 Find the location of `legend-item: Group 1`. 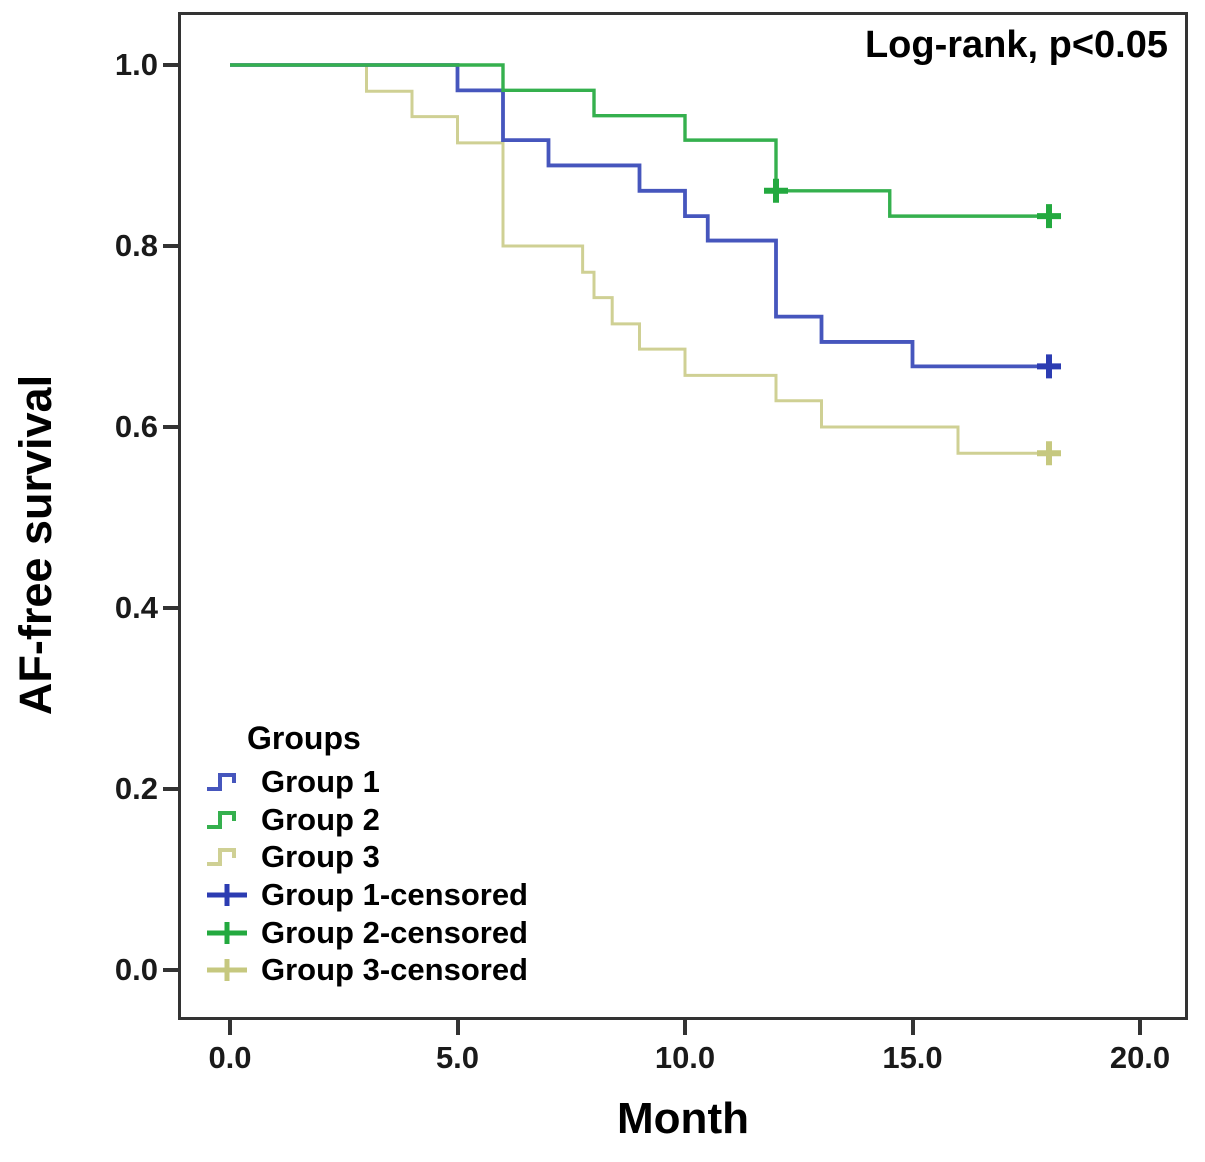

legend-item: Group 1 is located at coordinates (366, 782).